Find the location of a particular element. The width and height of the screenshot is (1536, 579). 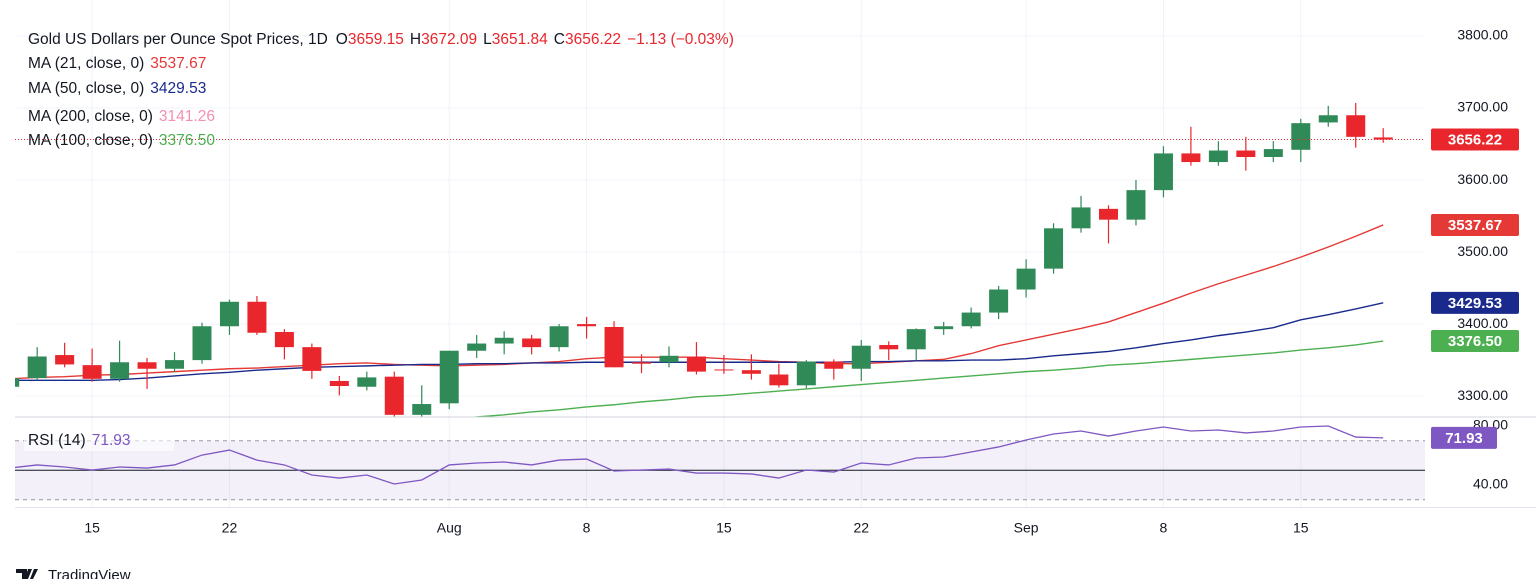

rsi-pane is located at coordinates (720, 463).